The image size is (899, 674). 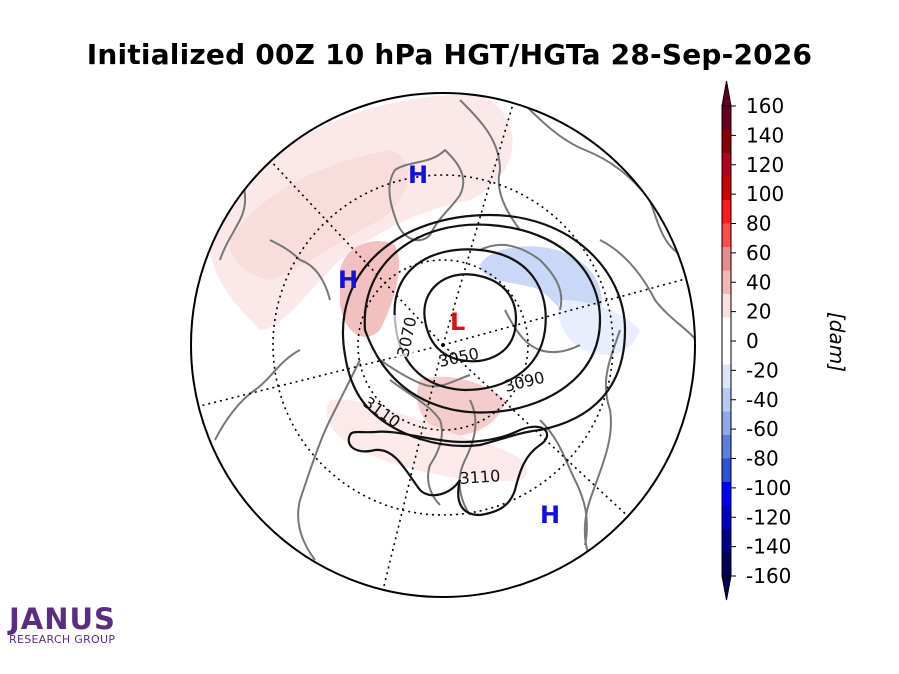 I want to click on colorbar-segments, so click(x=726, y=341).